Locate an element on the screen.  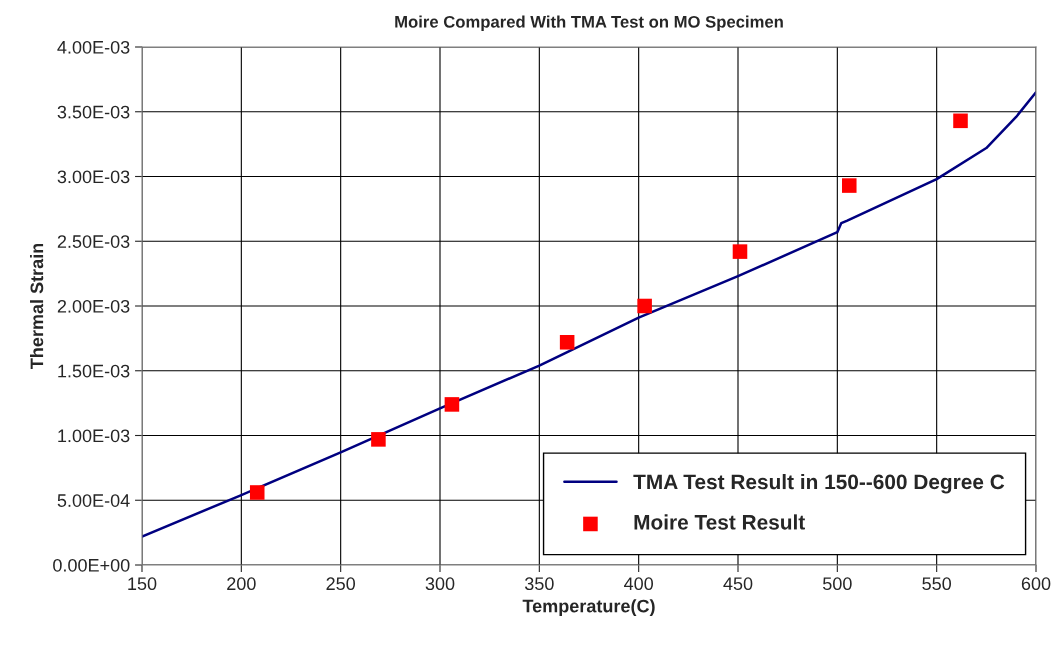
y-tick-label: 5.00E-04 is located at coordinates (93, 500).